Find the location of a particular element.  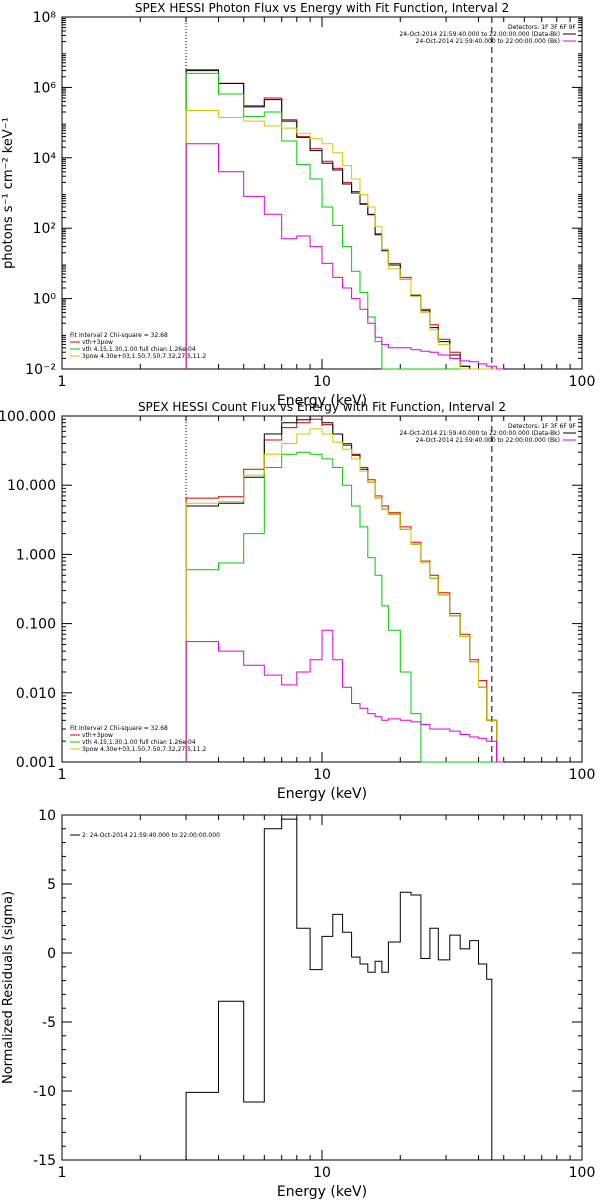

chart3-y-tick-label: 10 is located at coordinates (47, 816).